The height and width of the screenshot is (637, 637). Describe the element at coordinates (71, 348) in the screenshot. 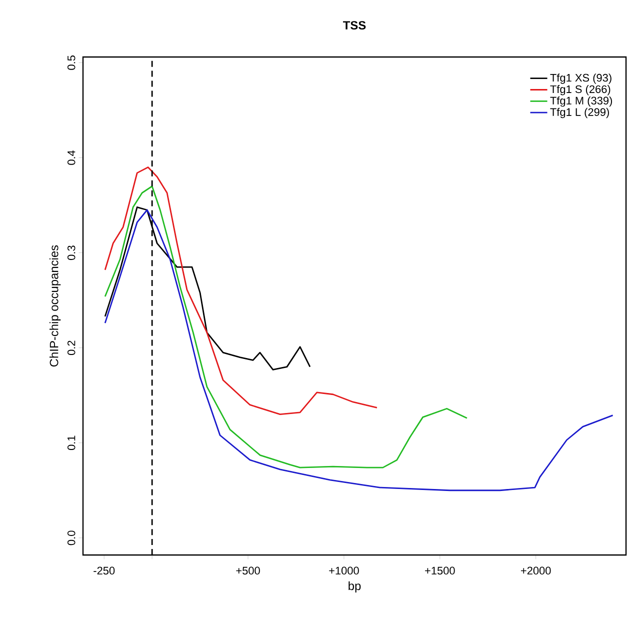

I see `y-tick-label: 0.2` at that location.